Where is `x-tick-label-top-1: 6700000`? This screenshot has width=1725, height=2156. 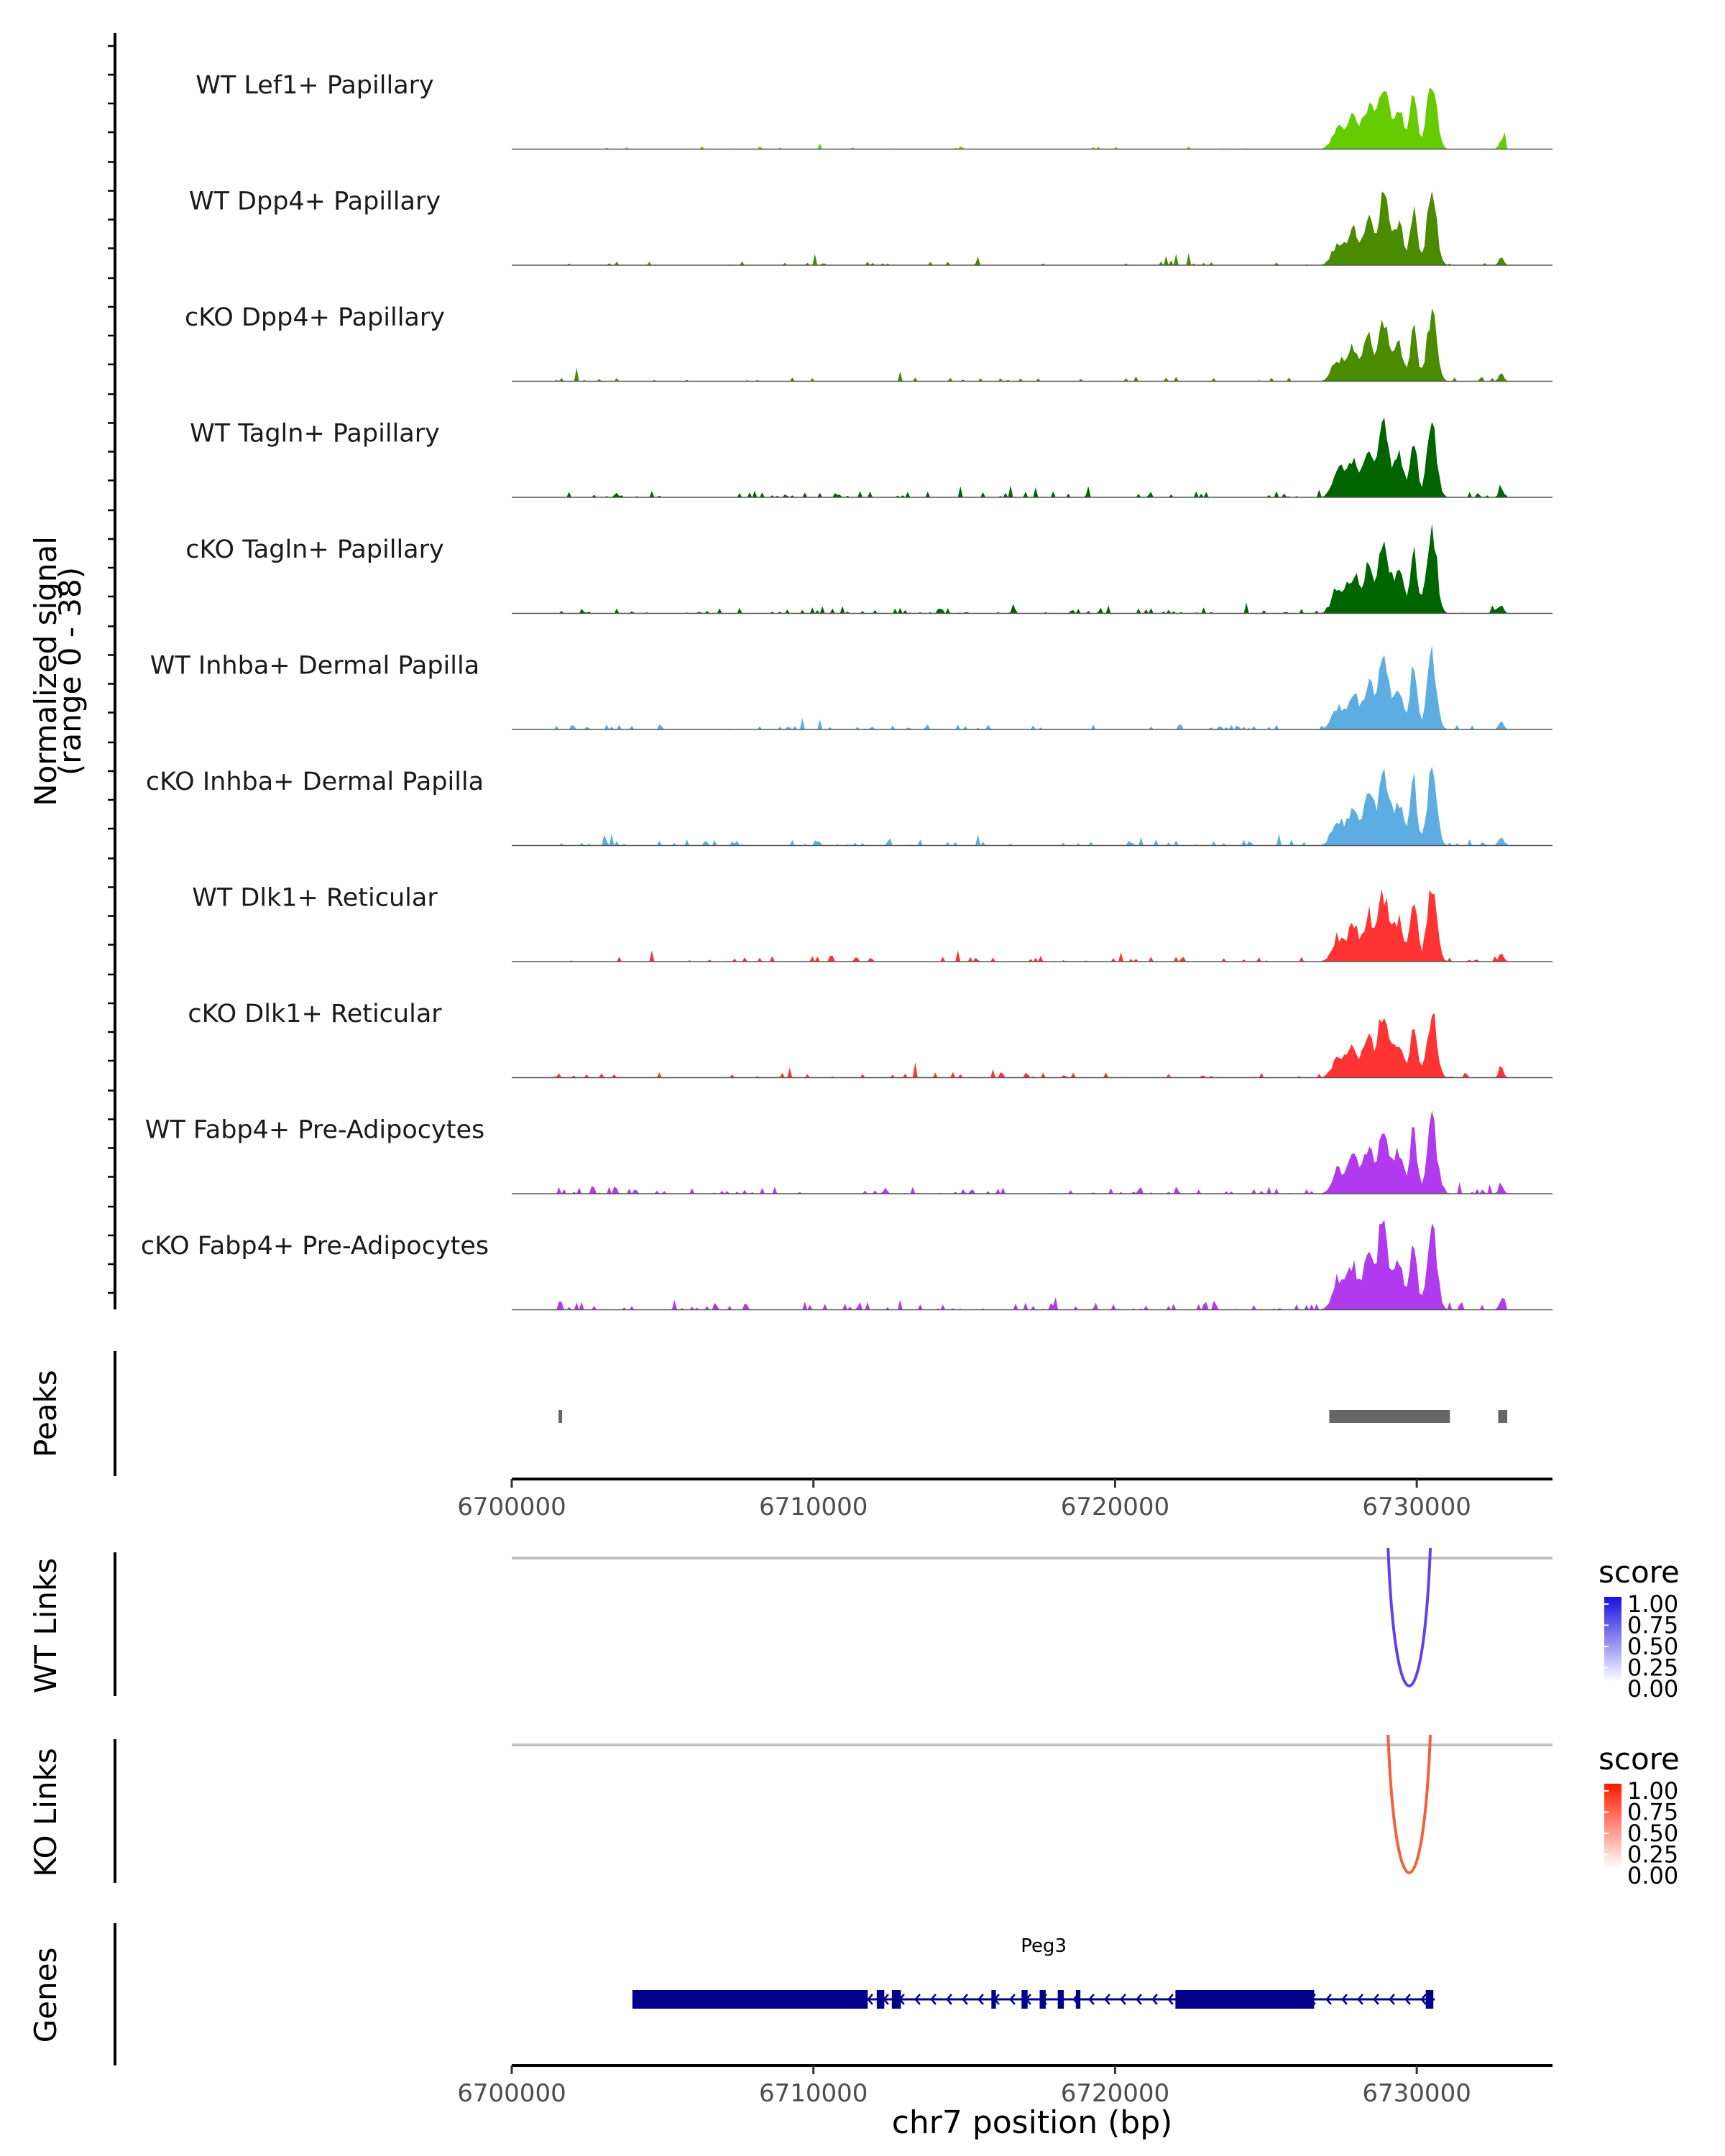 x-tick-label-top-1: 6700000 is located at coordinates (511, 1507).